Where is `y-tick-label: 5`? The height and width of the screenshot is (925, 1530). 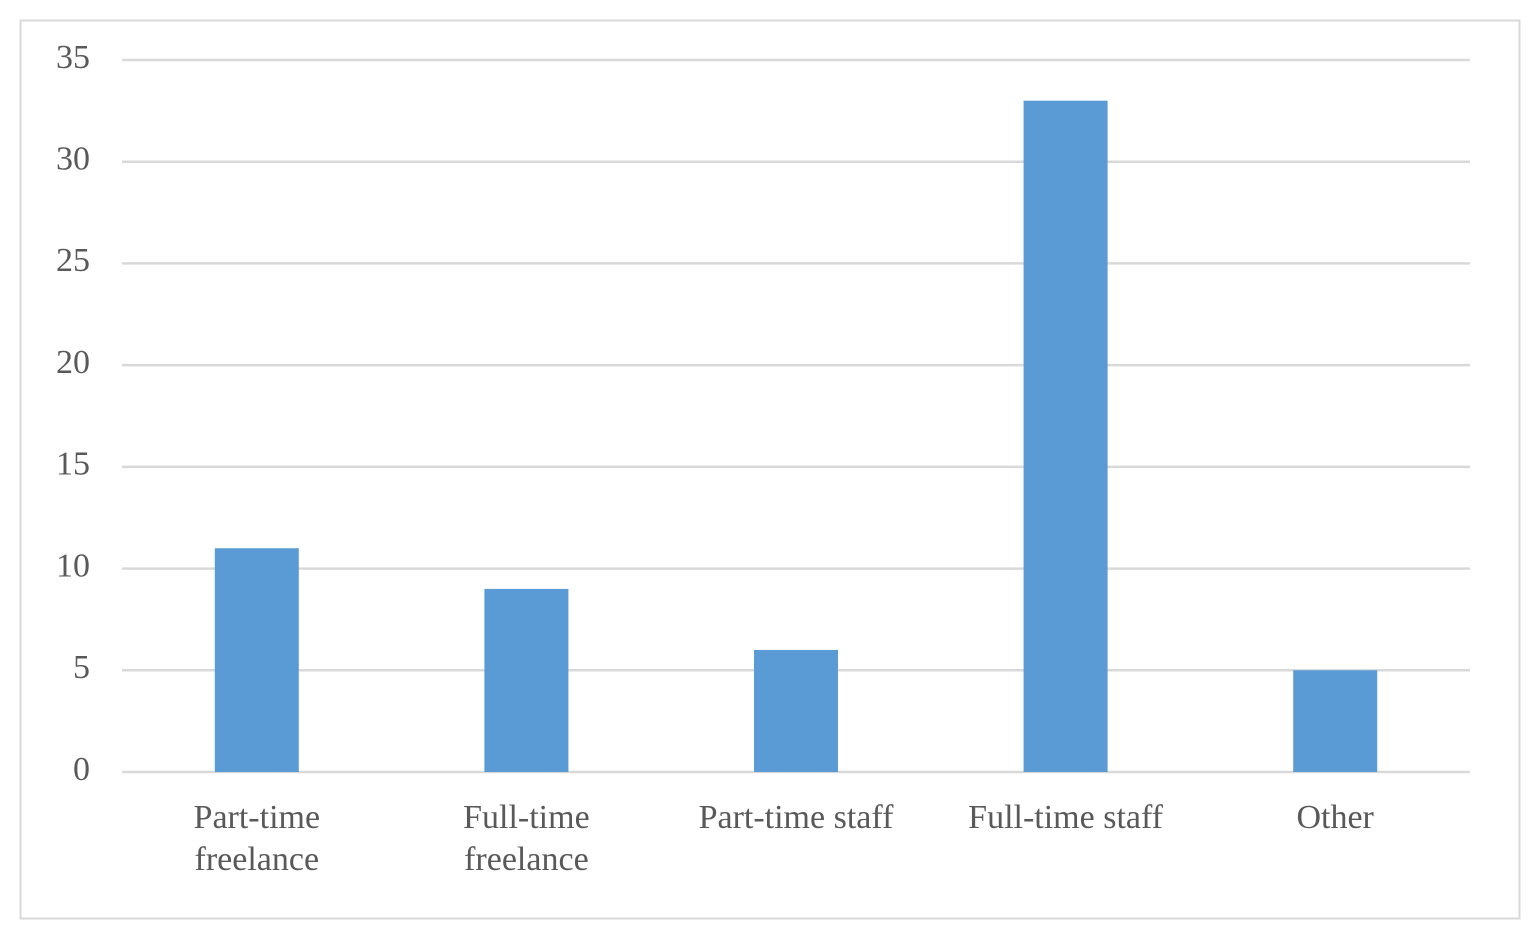 y-tick-label: 5 is located at coordinates (81, 667).